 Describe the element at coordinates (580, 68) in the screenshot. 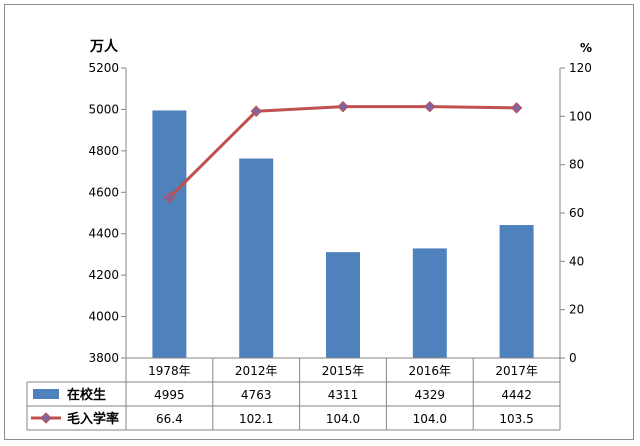

I see `right-tick-label: 120` at that location.